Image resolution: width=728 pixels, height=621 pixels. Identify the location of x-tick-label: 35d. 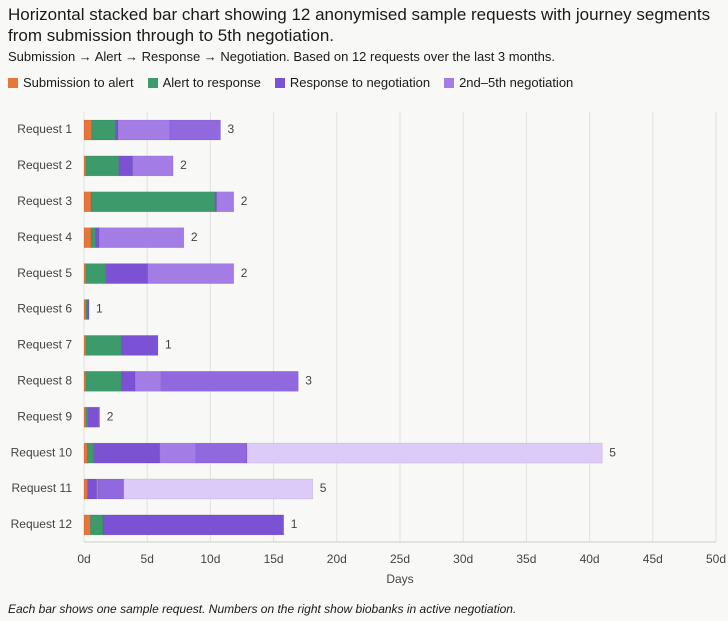
(526, 559).